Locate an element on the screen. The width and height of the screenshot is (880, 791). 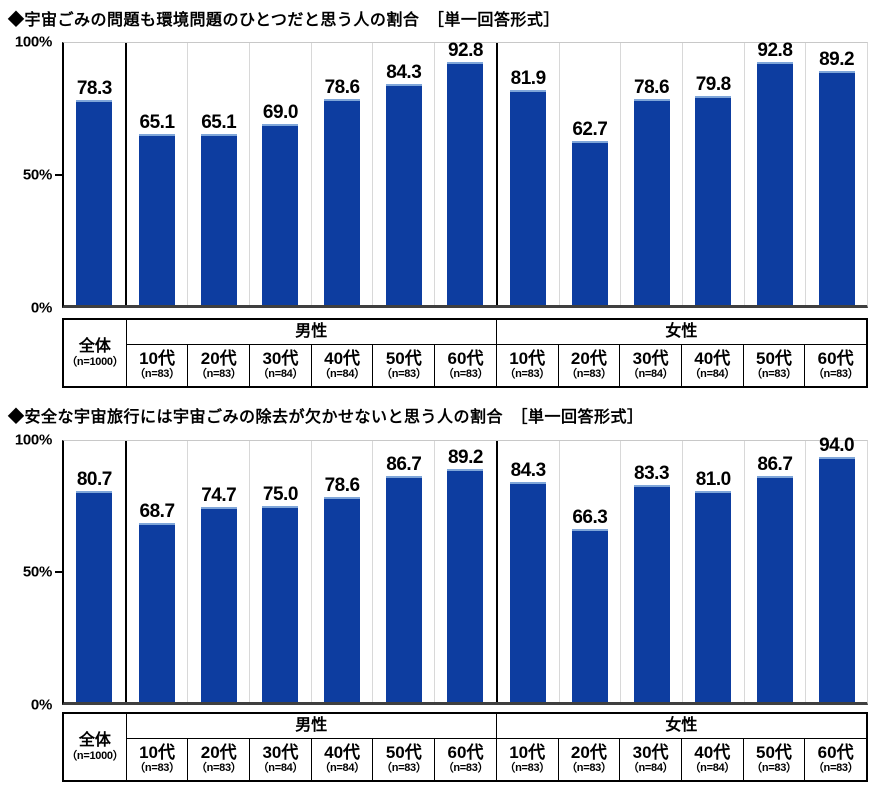
bar: 80.7 is located at coordinates (94, 585).